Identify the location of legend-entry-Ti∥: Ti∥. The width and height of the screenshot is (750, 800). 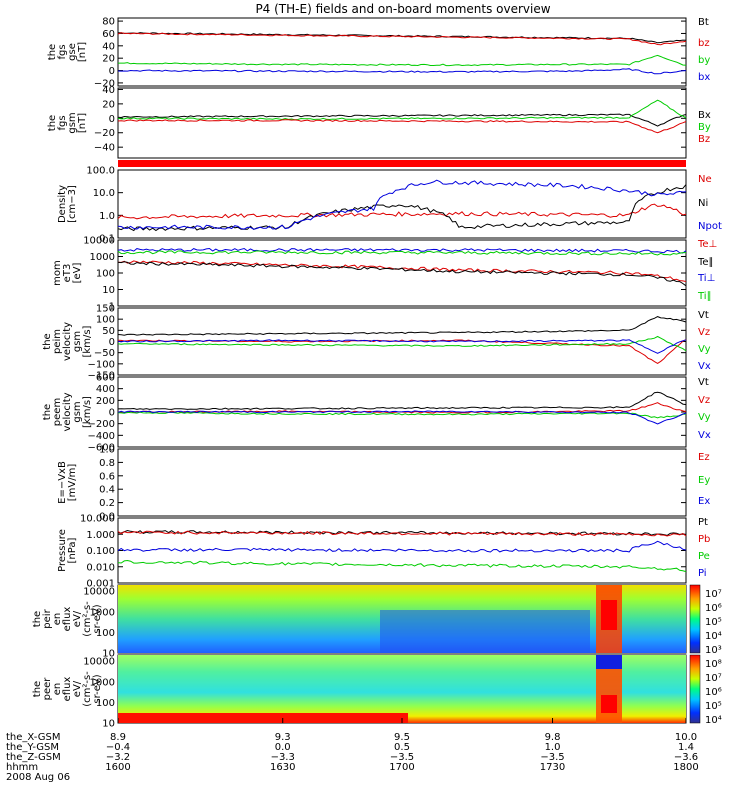
(704, 296).